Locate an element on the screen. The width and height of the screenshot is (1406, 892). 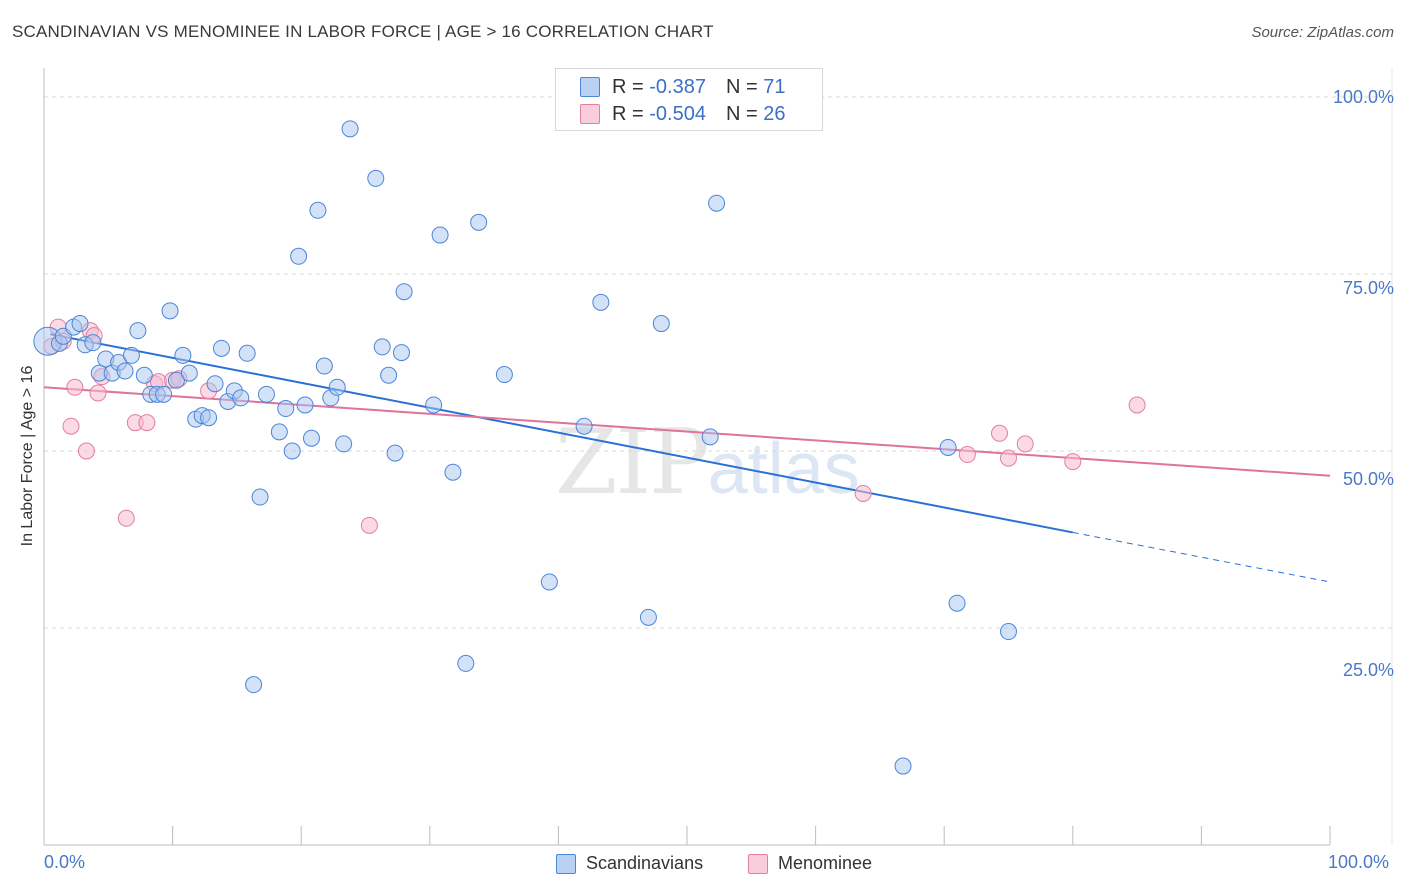
legend-r-value-menominee: -0.504 is located at coordinates (677, 113).